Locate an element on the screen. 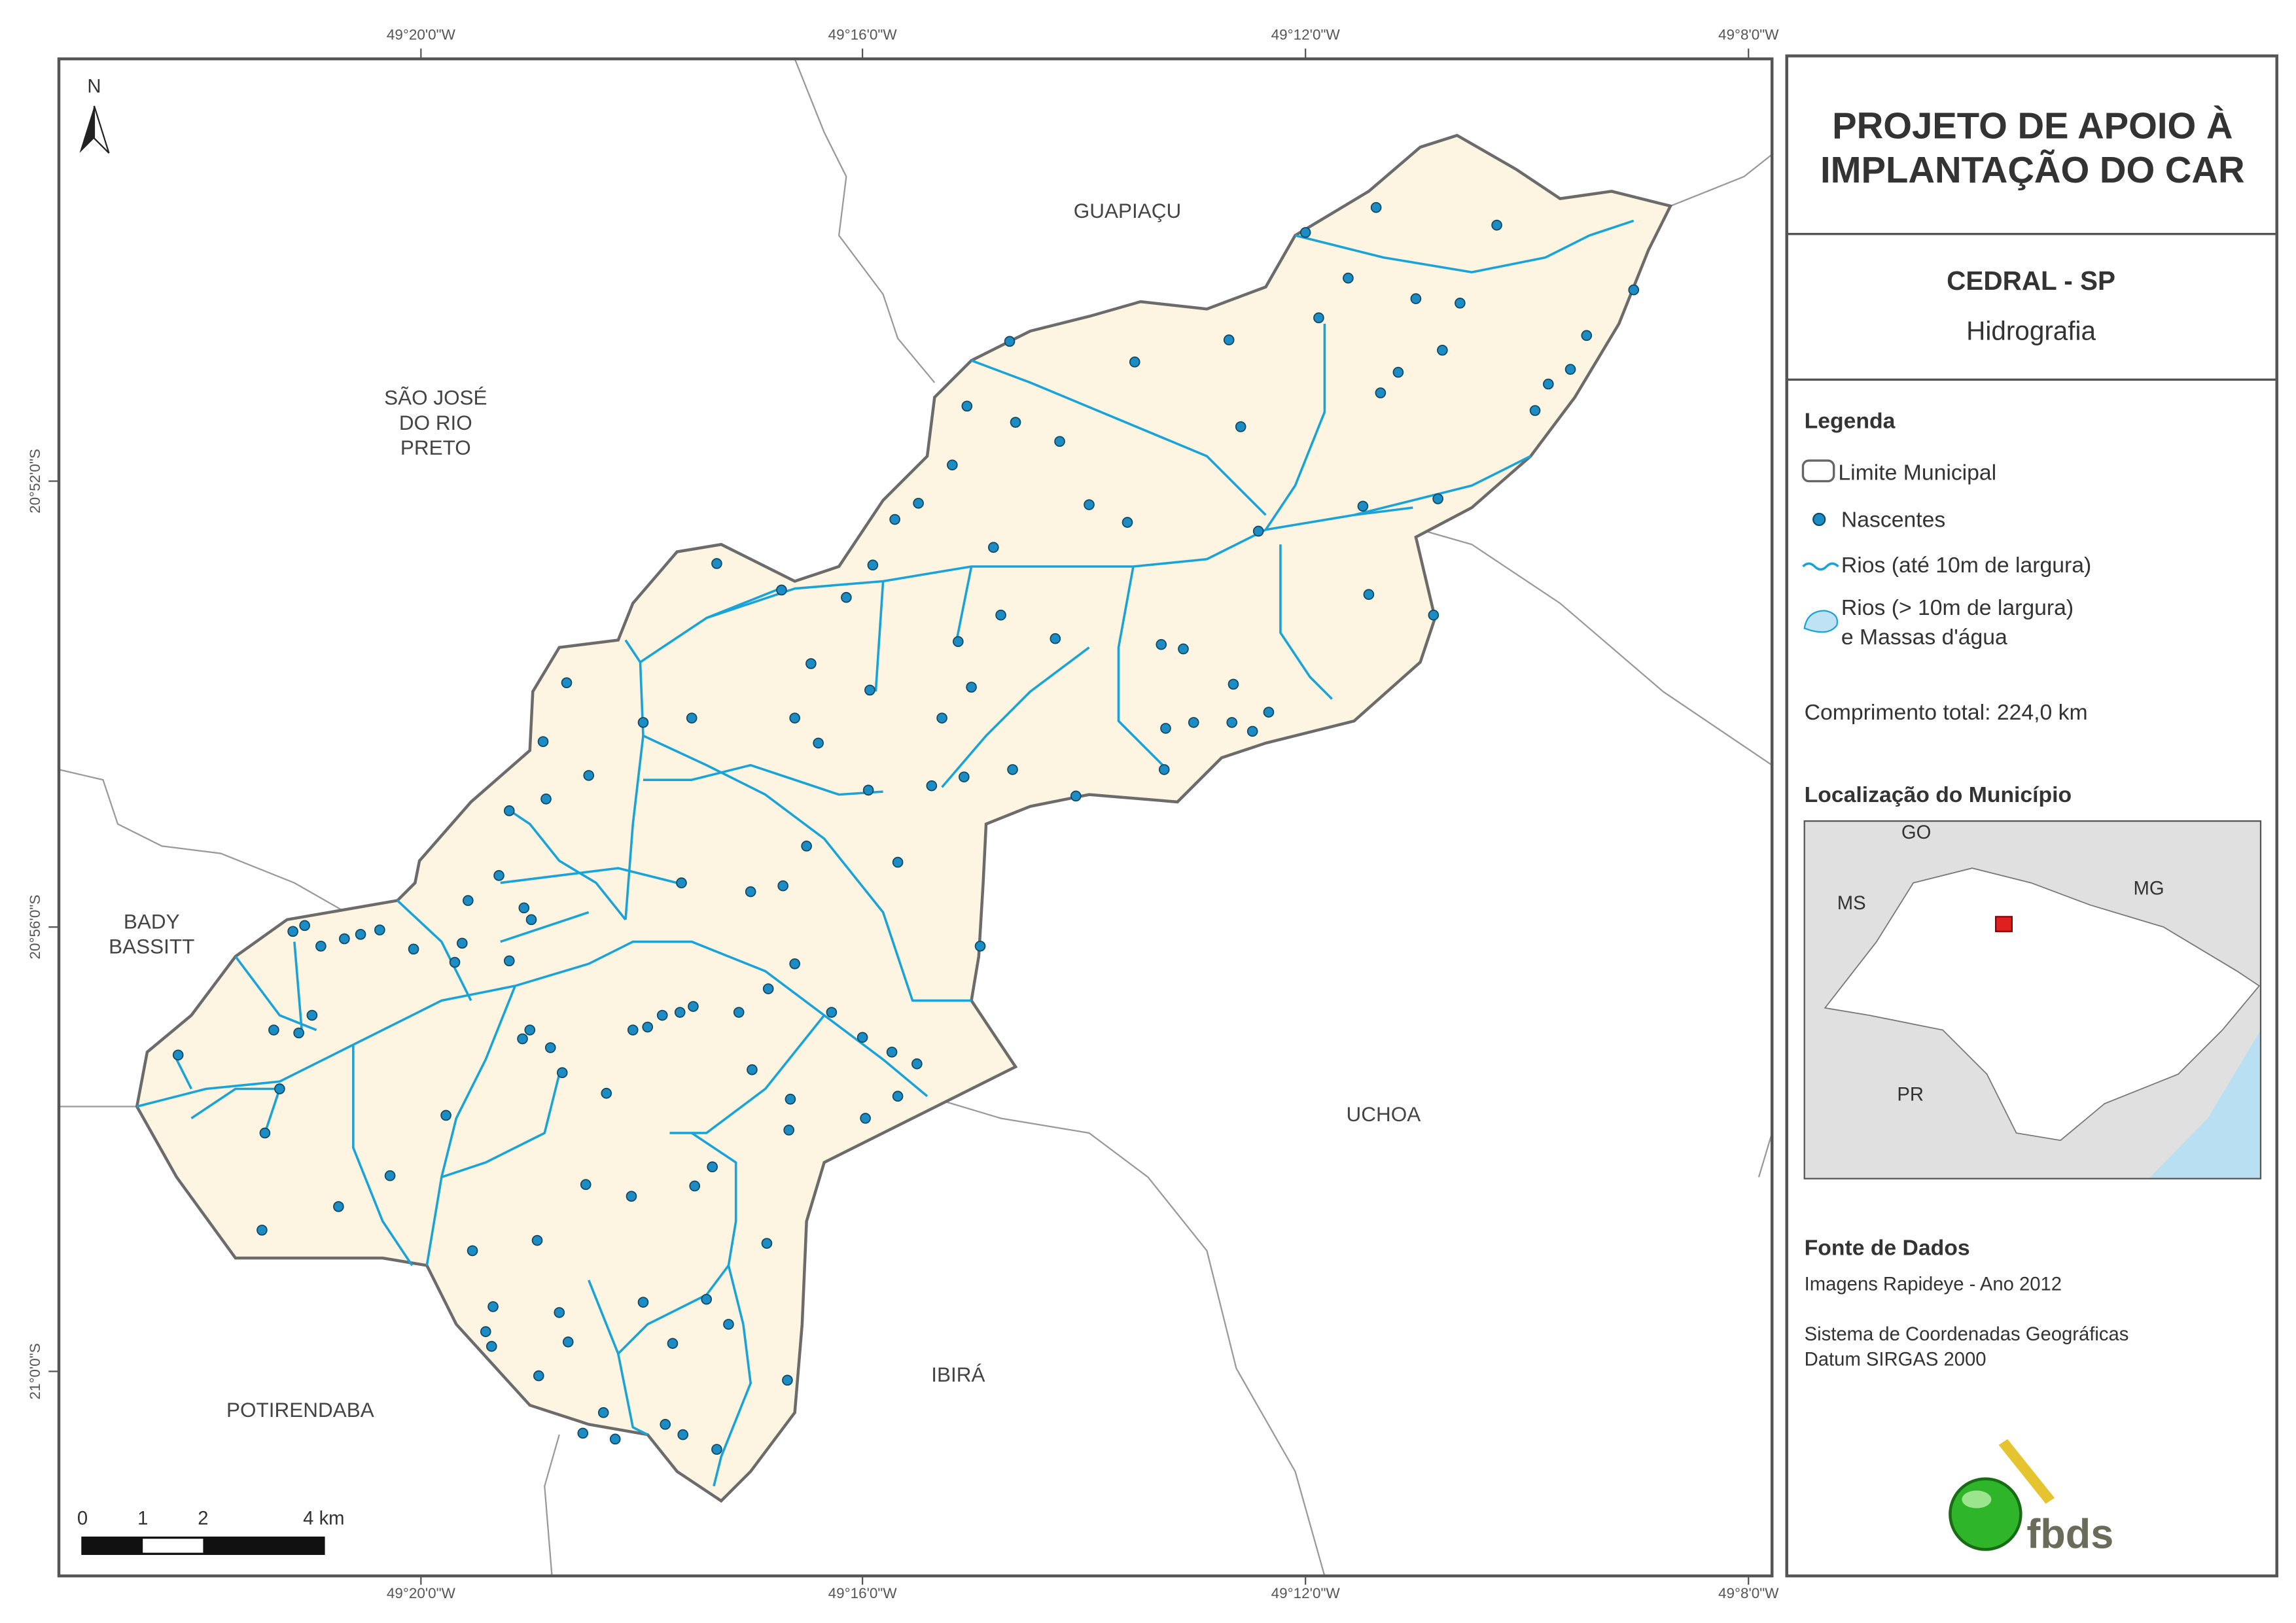 This screenshot has height=1623, width=2296. location-inset: GO MS MG PR is located at coordinates (2032, 1000).